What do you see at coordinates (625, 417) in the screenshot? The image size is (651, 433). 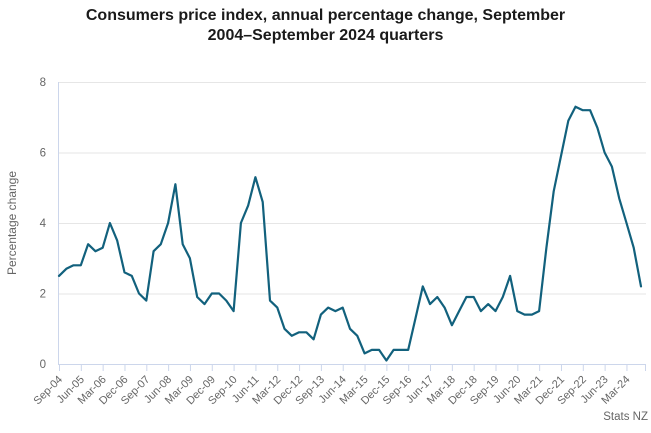 I see `source-label: Stats NZ` at bounding box center [625, 417].